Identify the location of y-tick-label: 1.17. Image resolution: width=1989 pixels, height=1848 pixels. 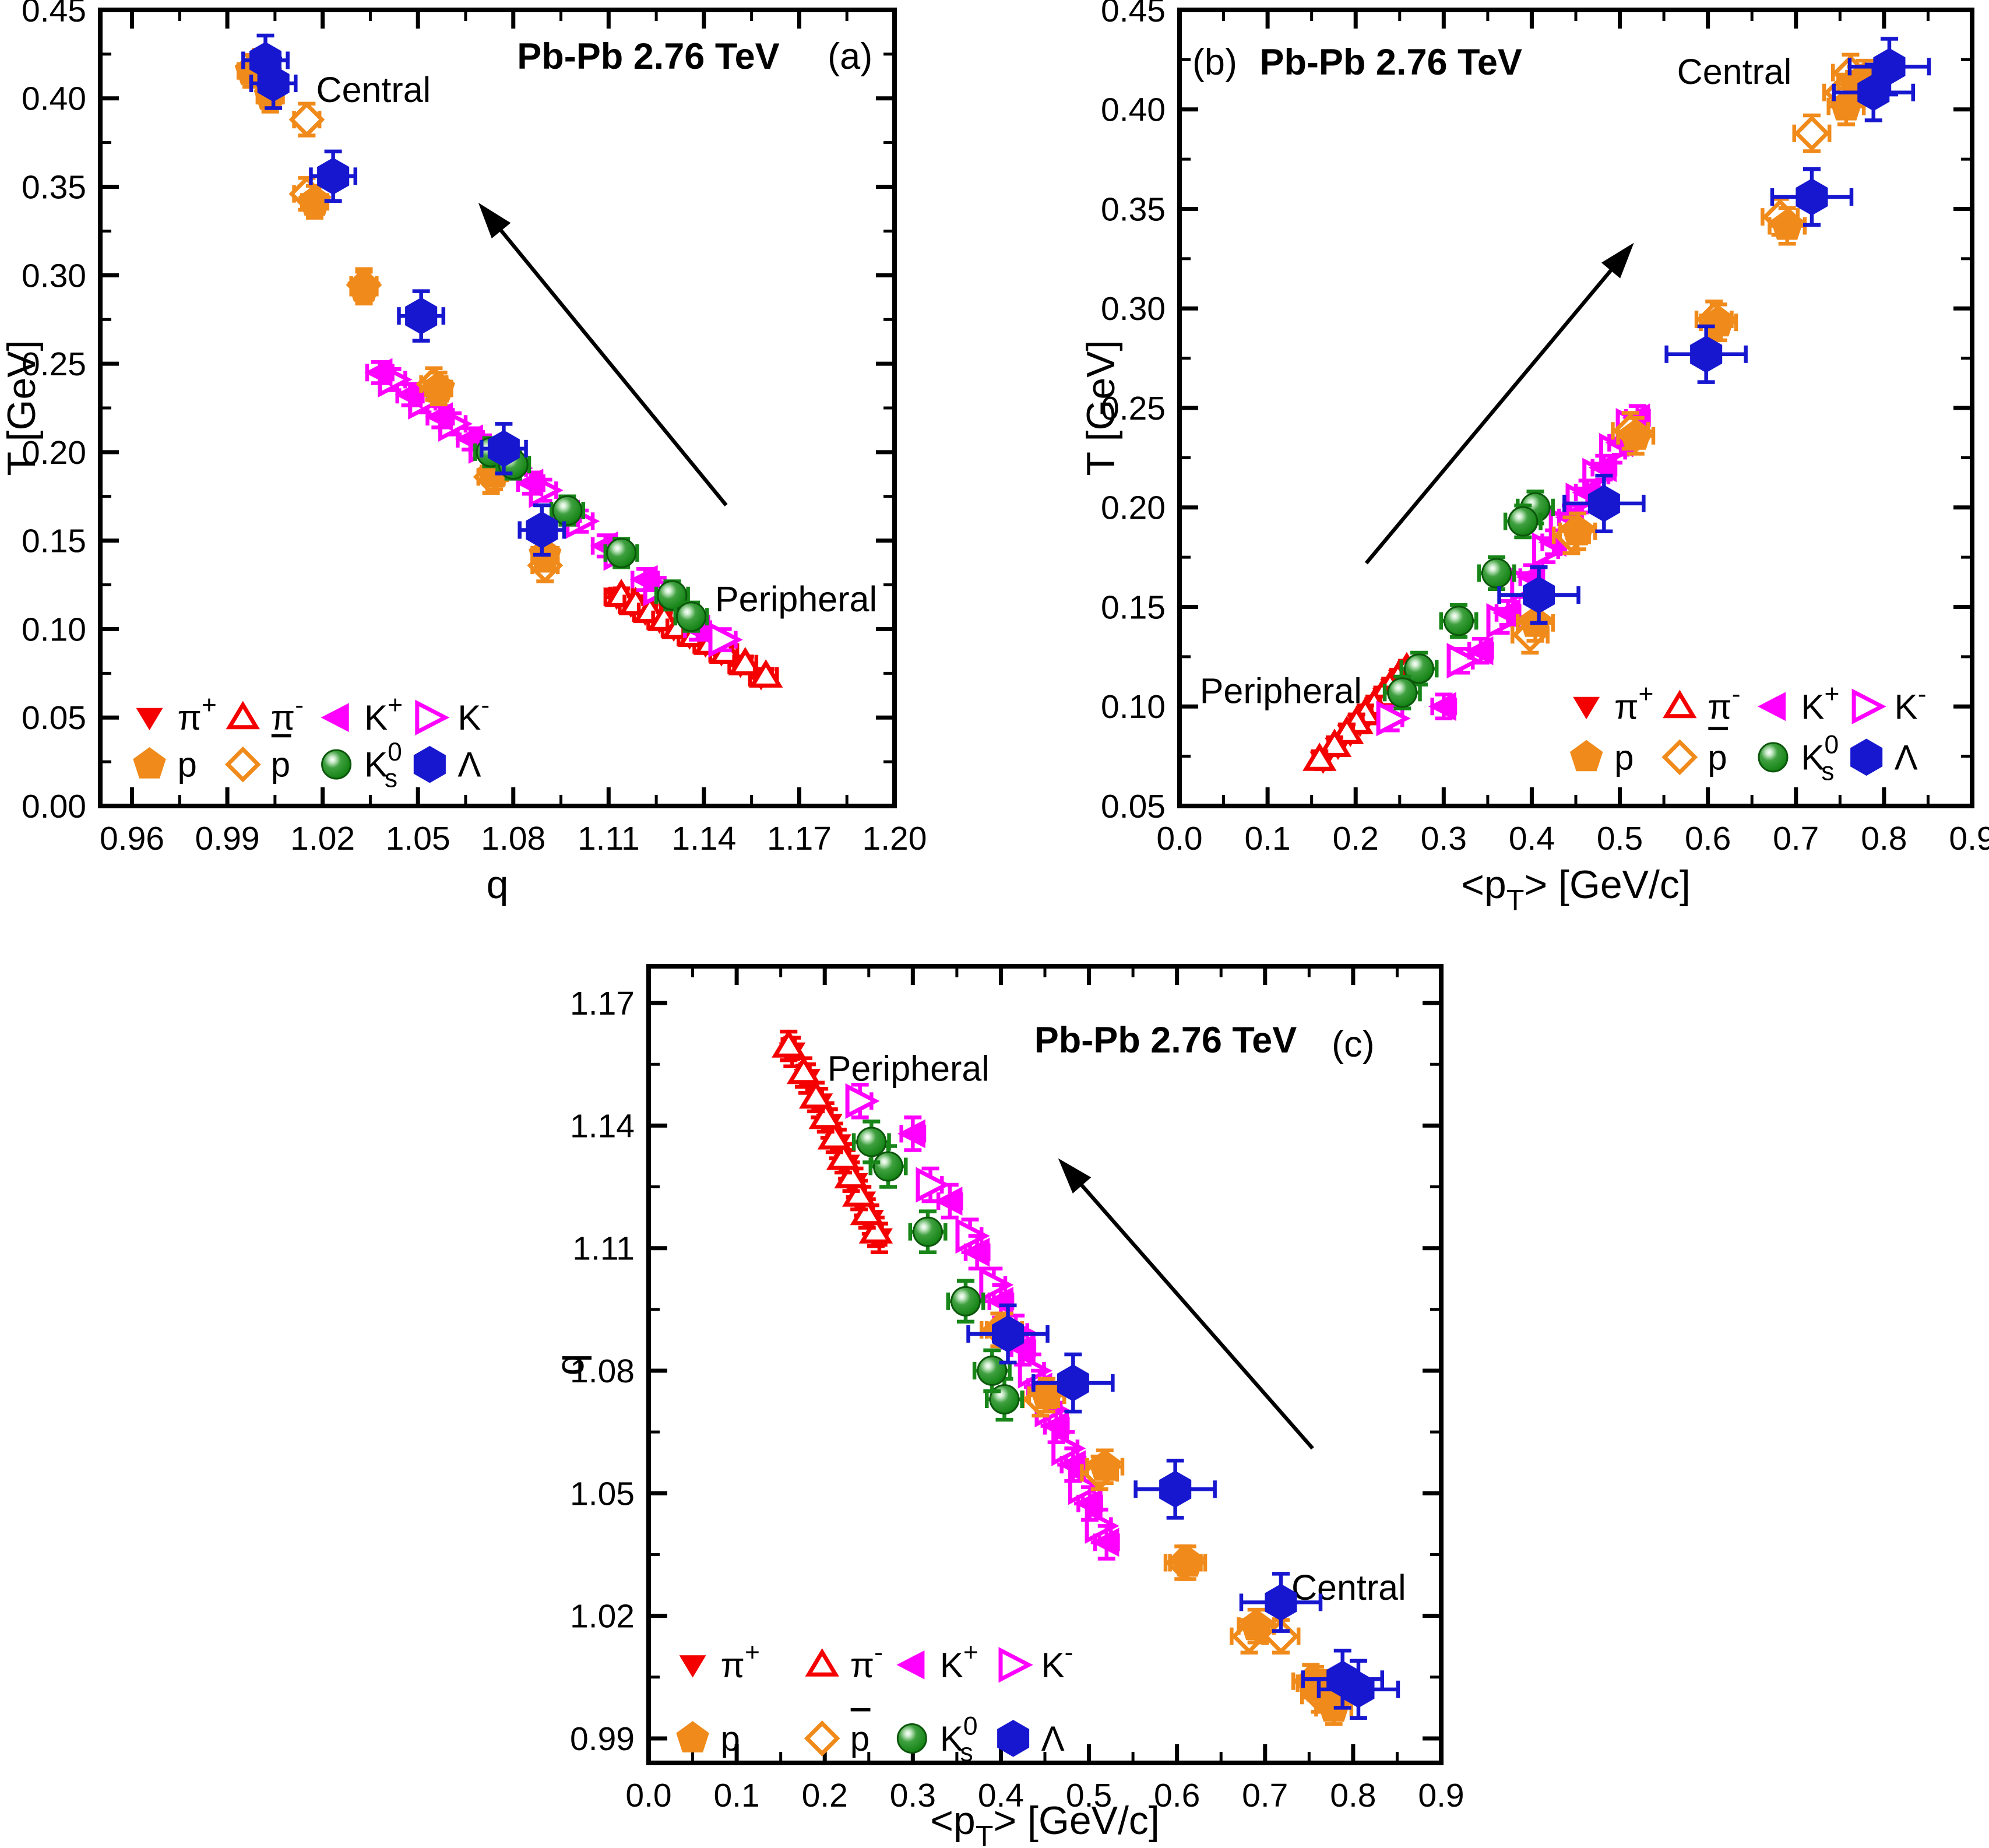
(602, 1003).